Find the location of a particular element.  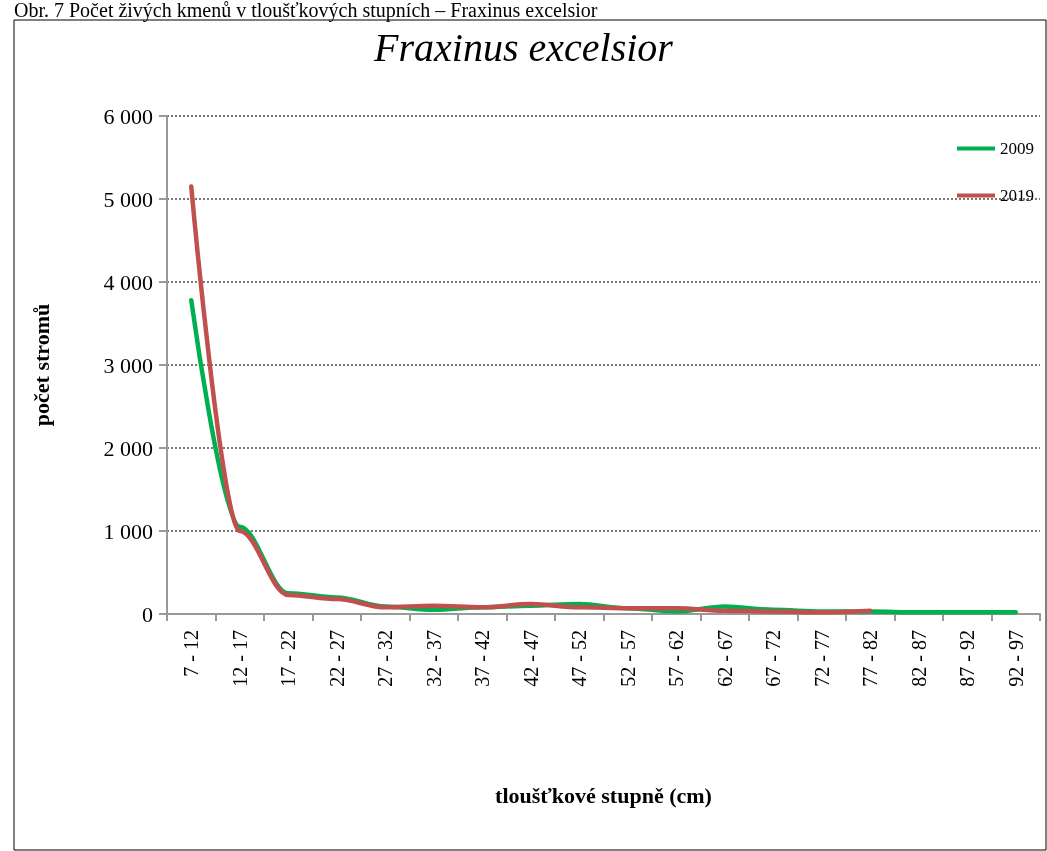

x-tick-label: 62 - 67 is located at coordinates (724, 658).